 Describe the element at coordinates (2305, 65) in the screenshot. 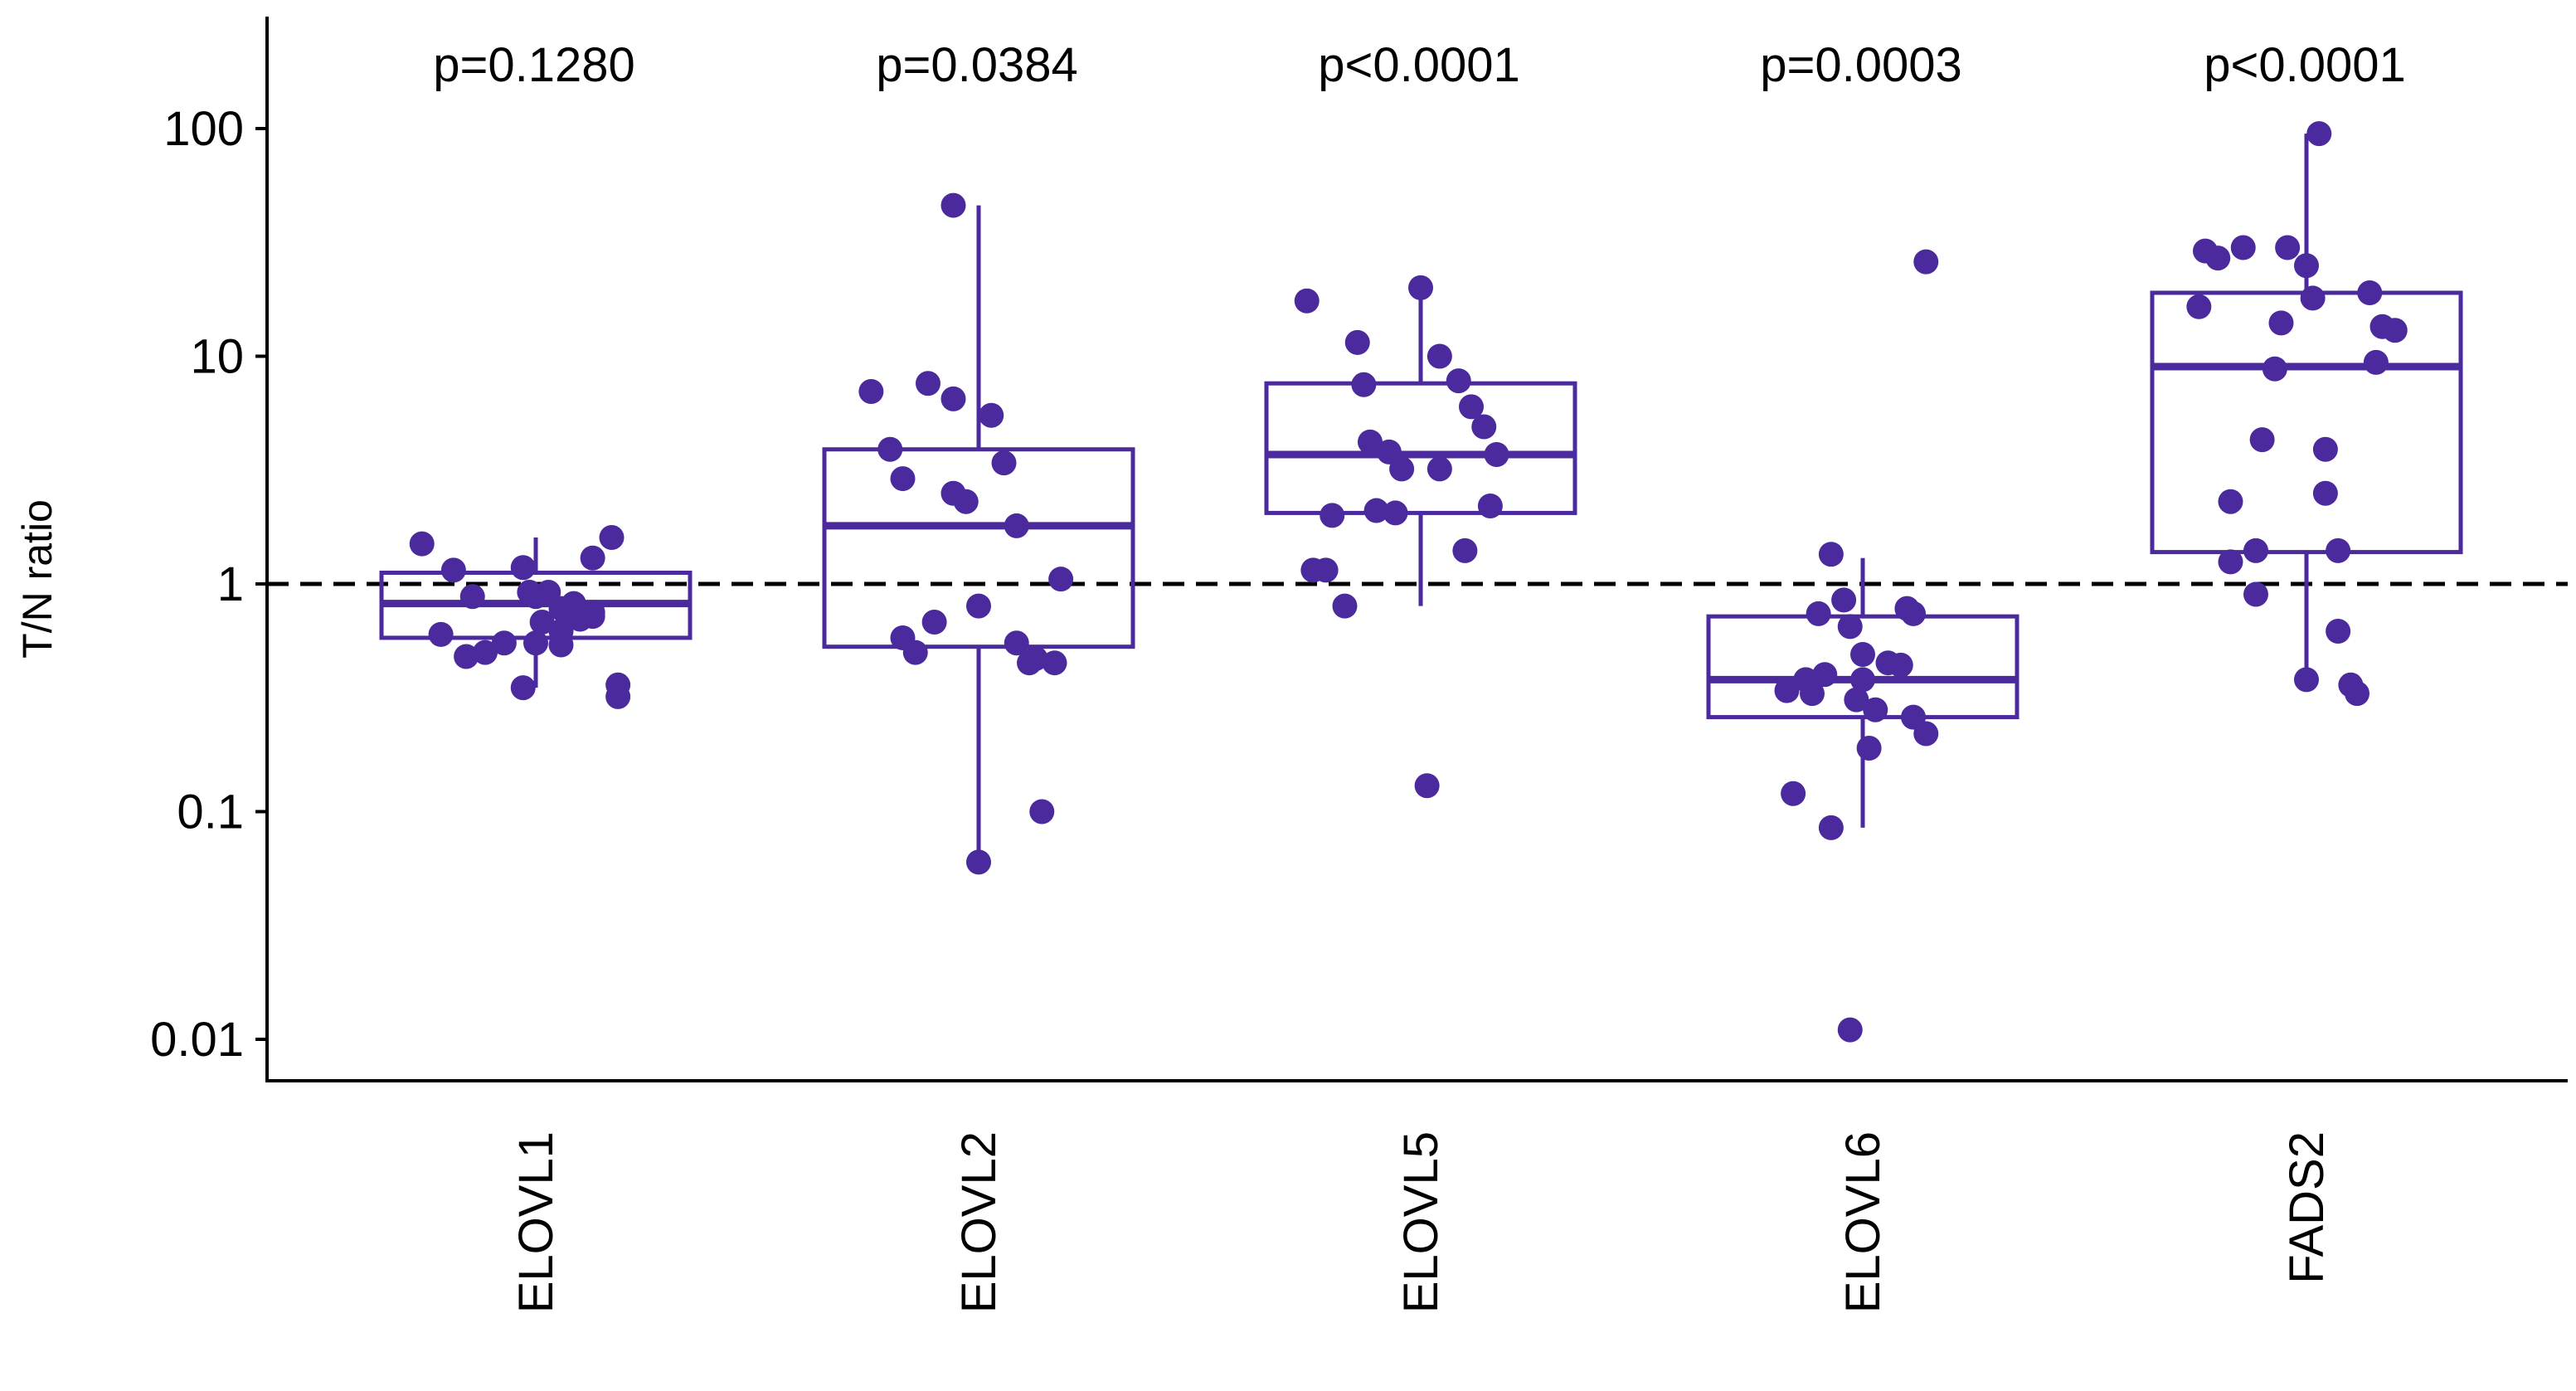

I see `p-value-fads2: p<0.0001` at that location.